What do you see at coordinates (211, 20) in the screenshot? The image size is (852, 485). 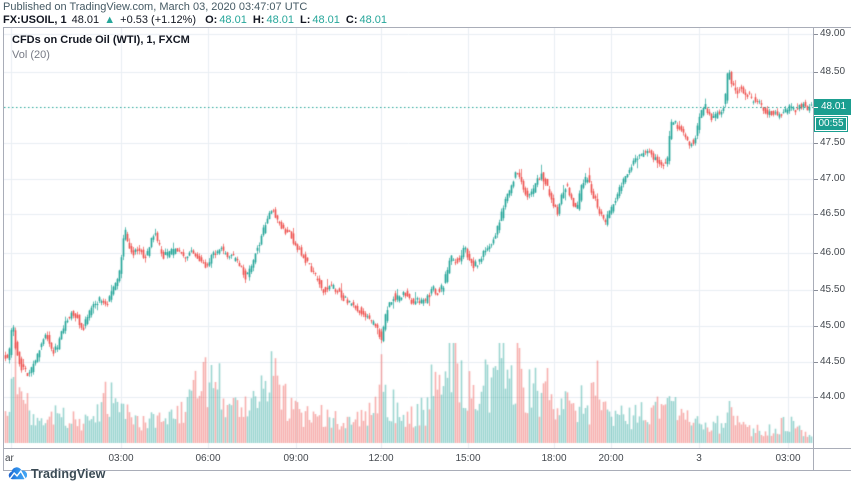 I see `ohlc-label: O:` at bounding box center [211, 20].